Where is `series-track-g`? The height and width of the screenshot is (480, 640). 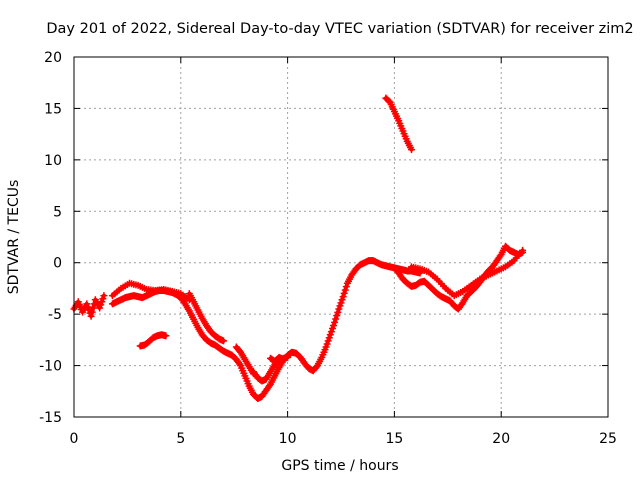 series-track-g is located at coordinates (153, 340).